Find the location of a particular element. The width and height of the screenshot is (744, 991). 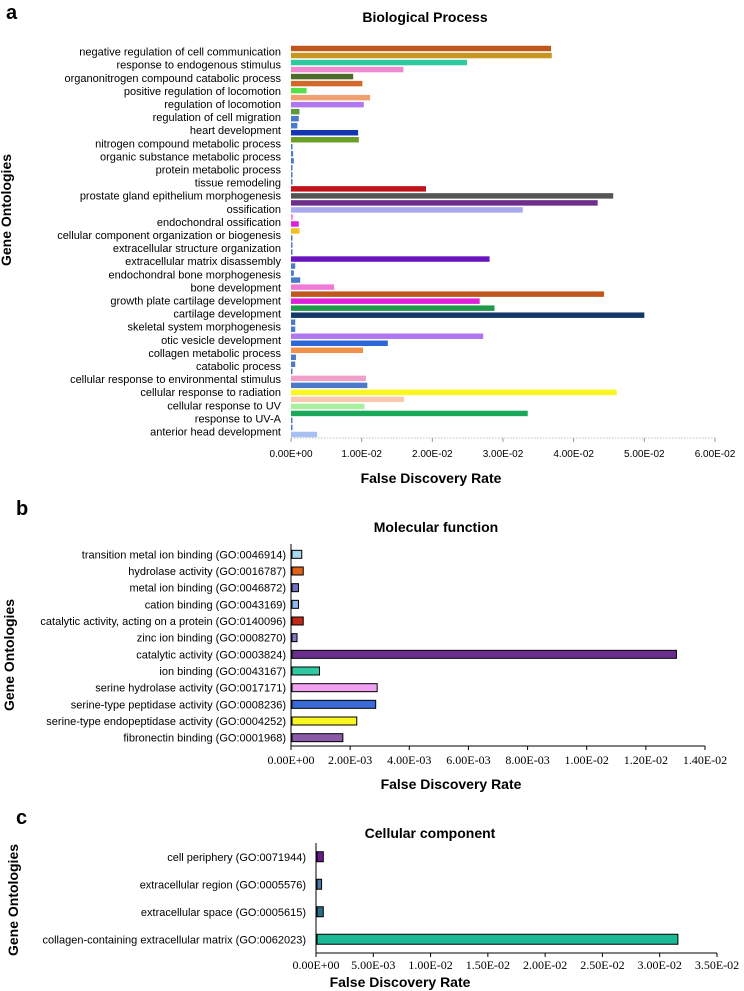

panel-b-xlabel: False Discovery Rate is located at coordinates (451, 784).